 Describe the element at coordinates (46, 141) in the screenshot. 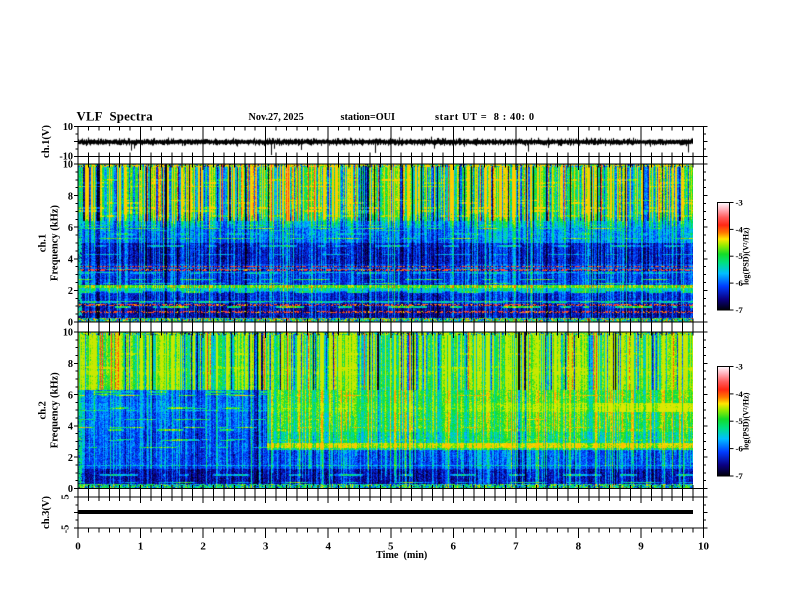

I see `svg-text: ch.1(V)` at that location.